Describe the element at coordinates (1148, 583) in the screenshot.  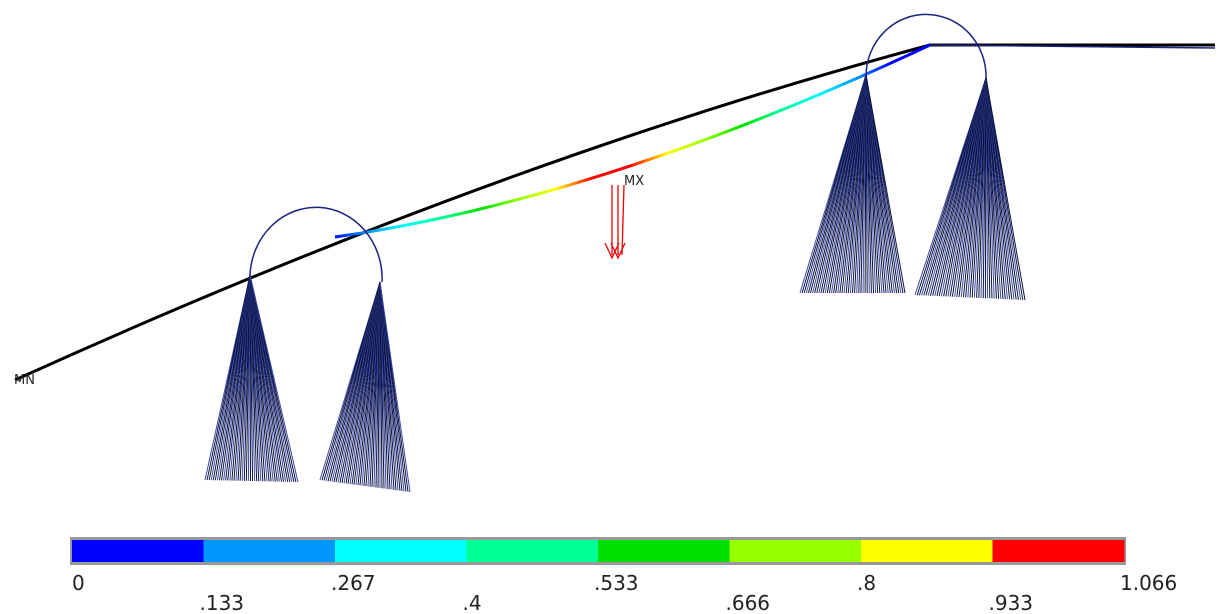
I see `legend-tick-label: 1.066` at that location.